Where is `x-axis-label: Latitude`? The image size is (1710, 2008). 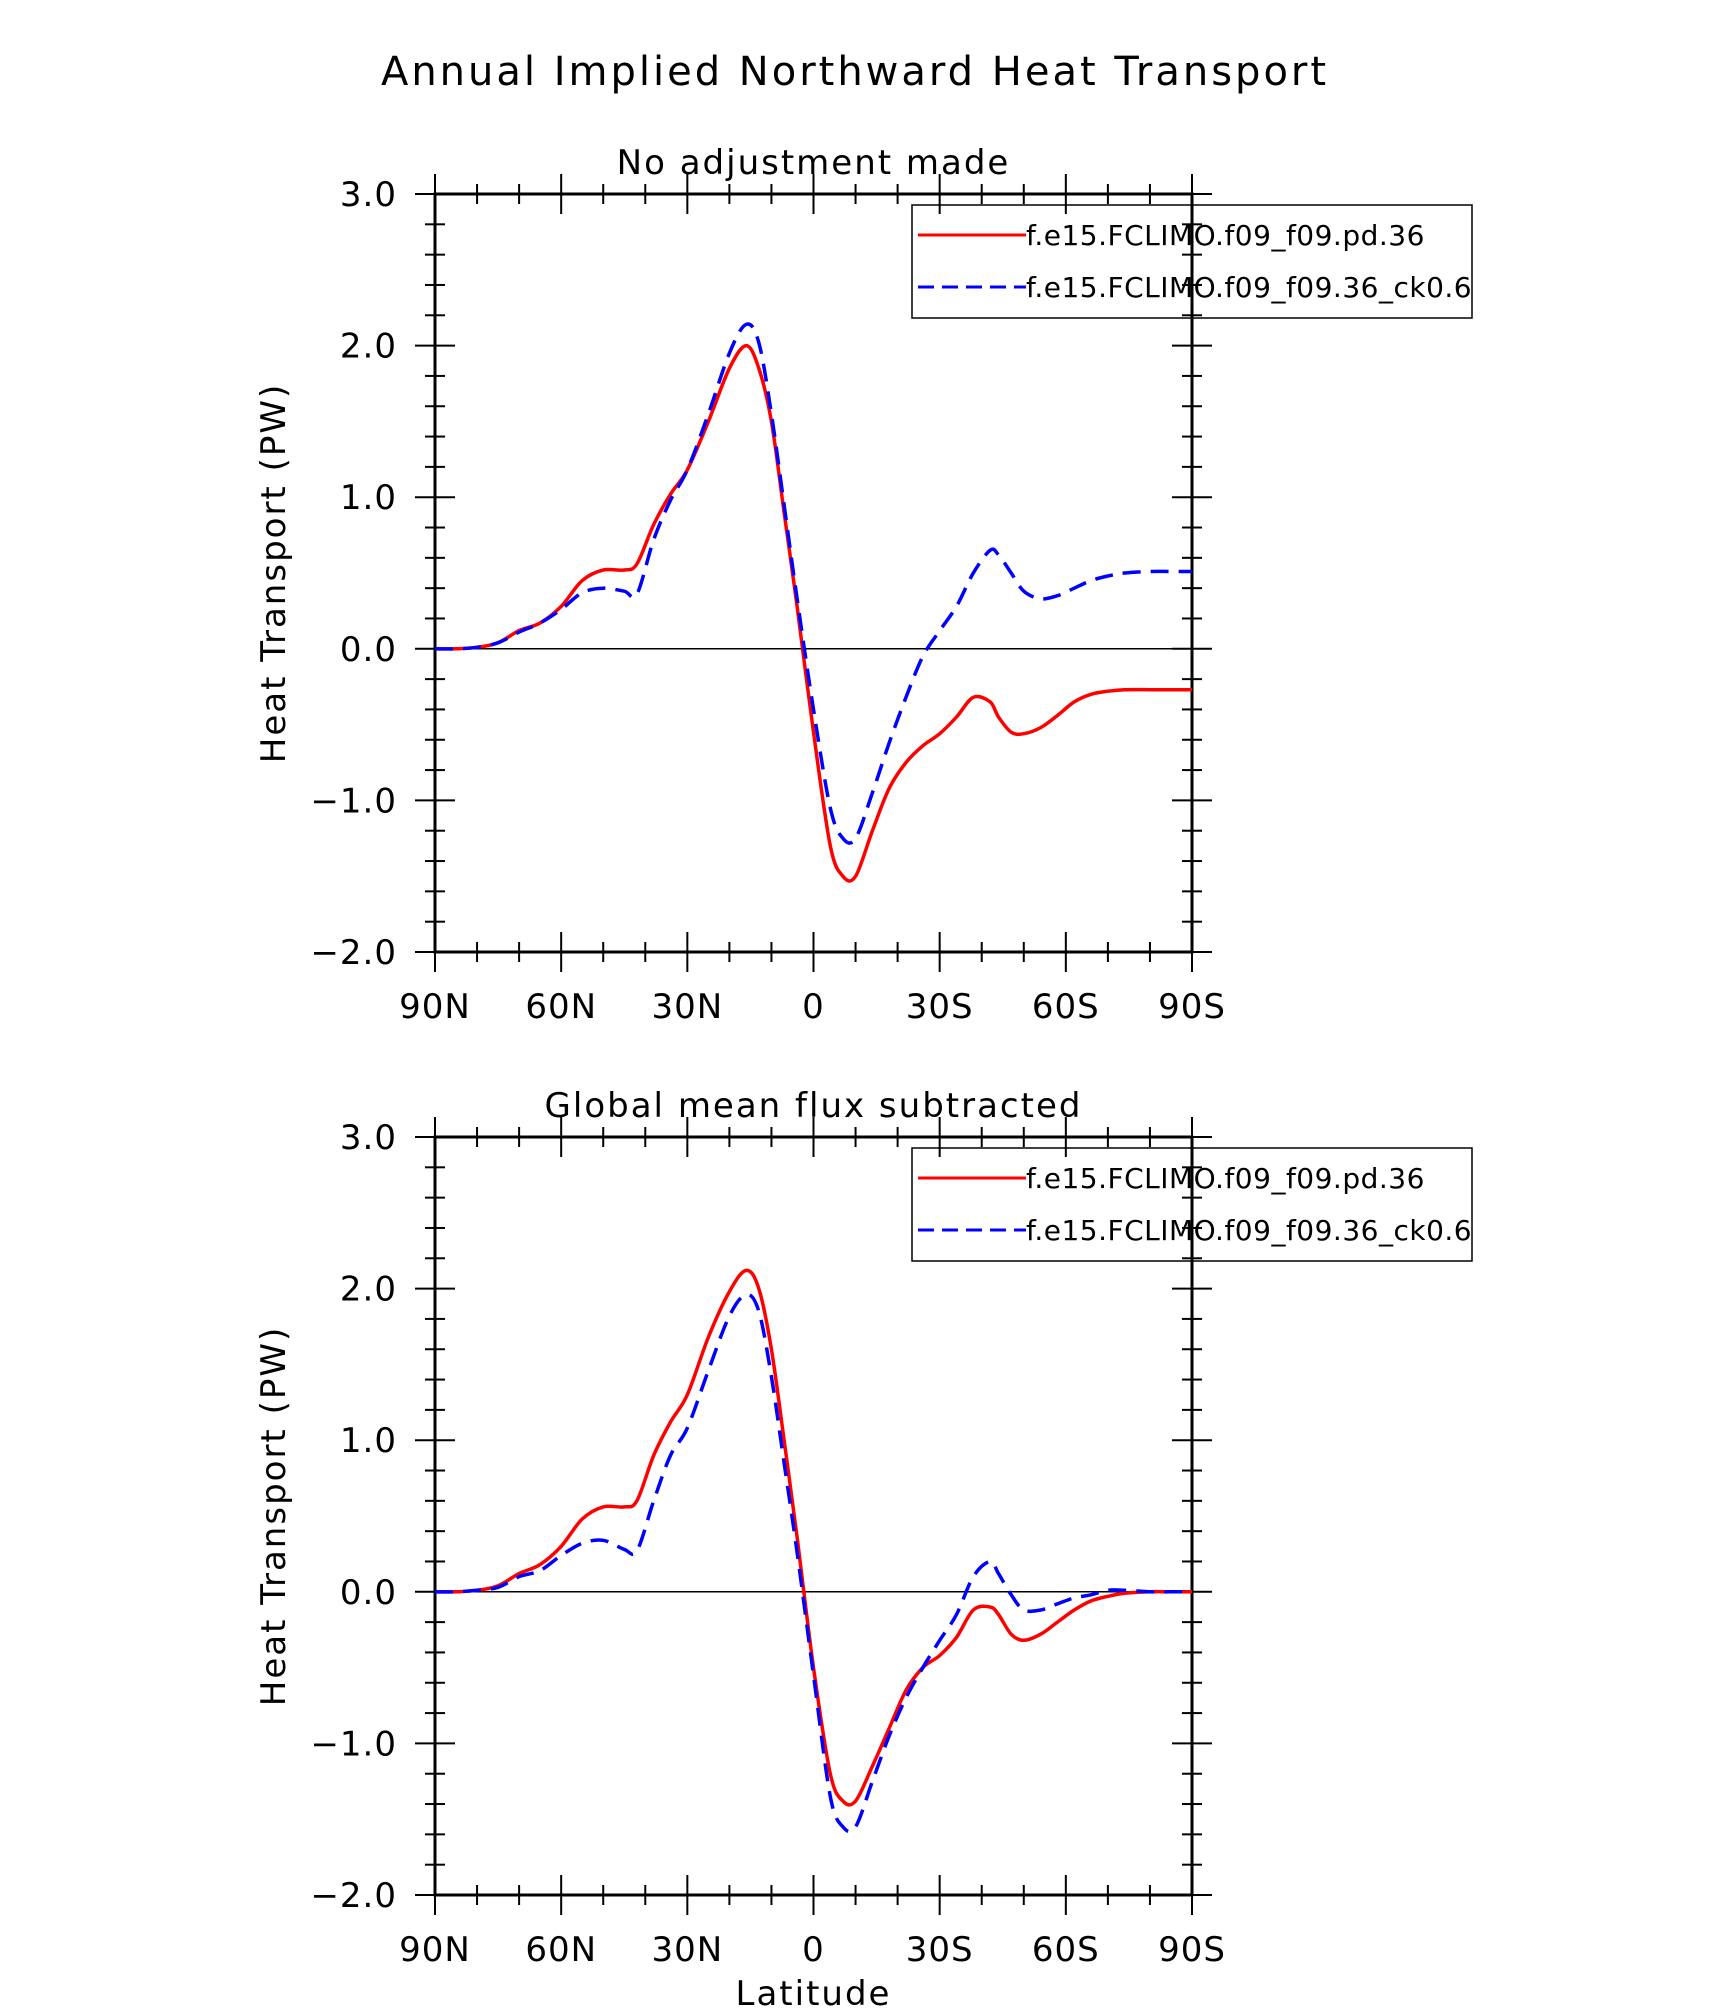
x-axis-label: Latitude is located at coordinates (814, 1991).